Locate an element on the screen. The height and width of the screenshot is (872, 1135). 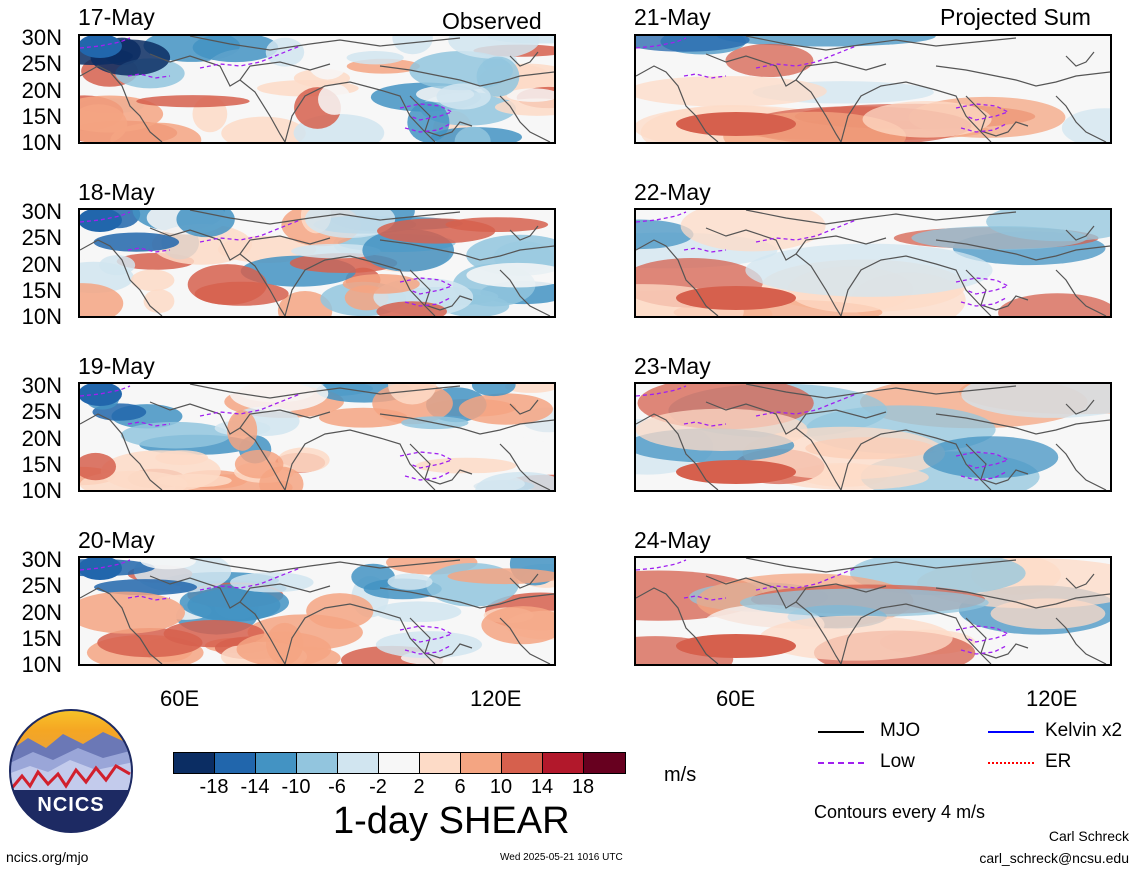
legend-mjo-label: MJO is located at coordinates (900, 730).